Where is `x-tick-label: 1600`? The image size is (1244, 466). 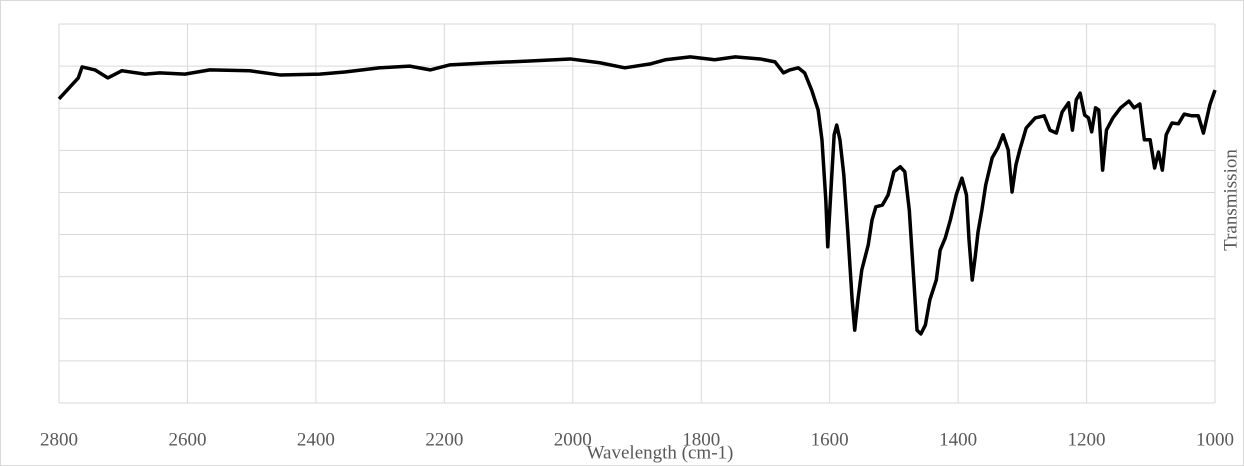
x-tick-label: 1600 is located at coordinates (830, 439).